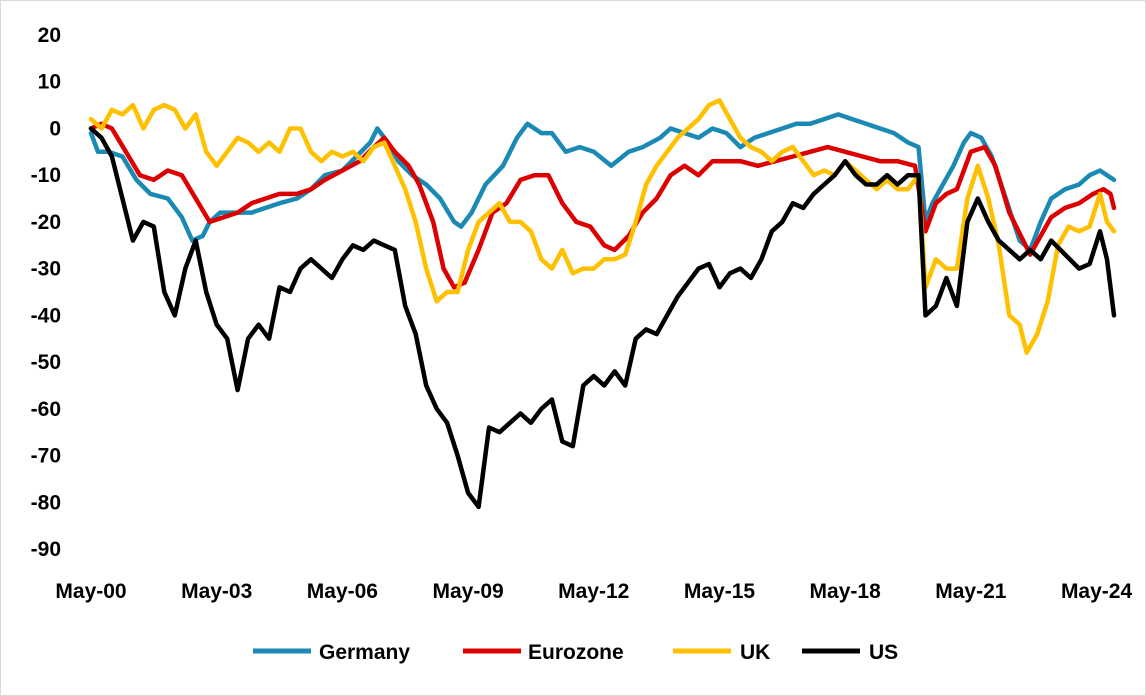 The height and width of the screenshot is (696, 1146). Describe the element at coordinates (342, 591) in the screenshot. I see `x-tick-label: May-06` at that location.